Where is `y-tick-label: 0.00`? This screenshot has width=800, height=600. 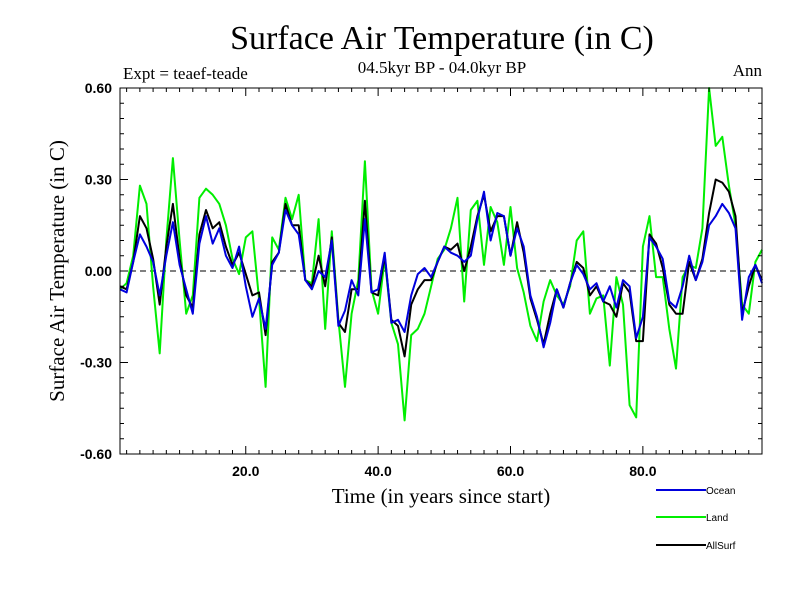 y-tick-label: 0.00 is located at coordinates (98, 271).